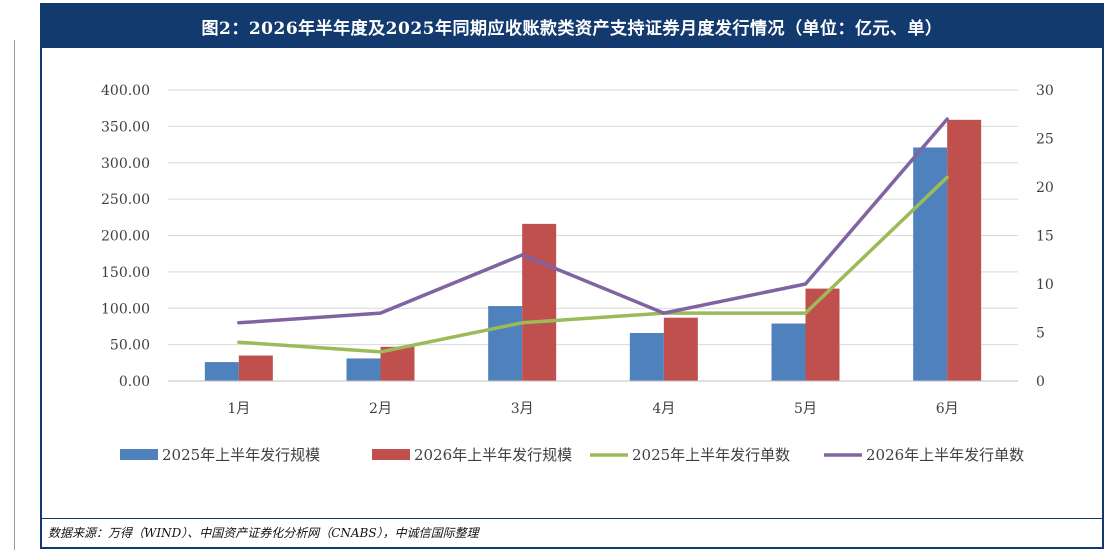 This screenshot has width=1112, height=557. What do you see at coordinates (1045, 237) in the screenshot?
I see `y-right-tick-label: 15` at bounding box center [1045, 237].